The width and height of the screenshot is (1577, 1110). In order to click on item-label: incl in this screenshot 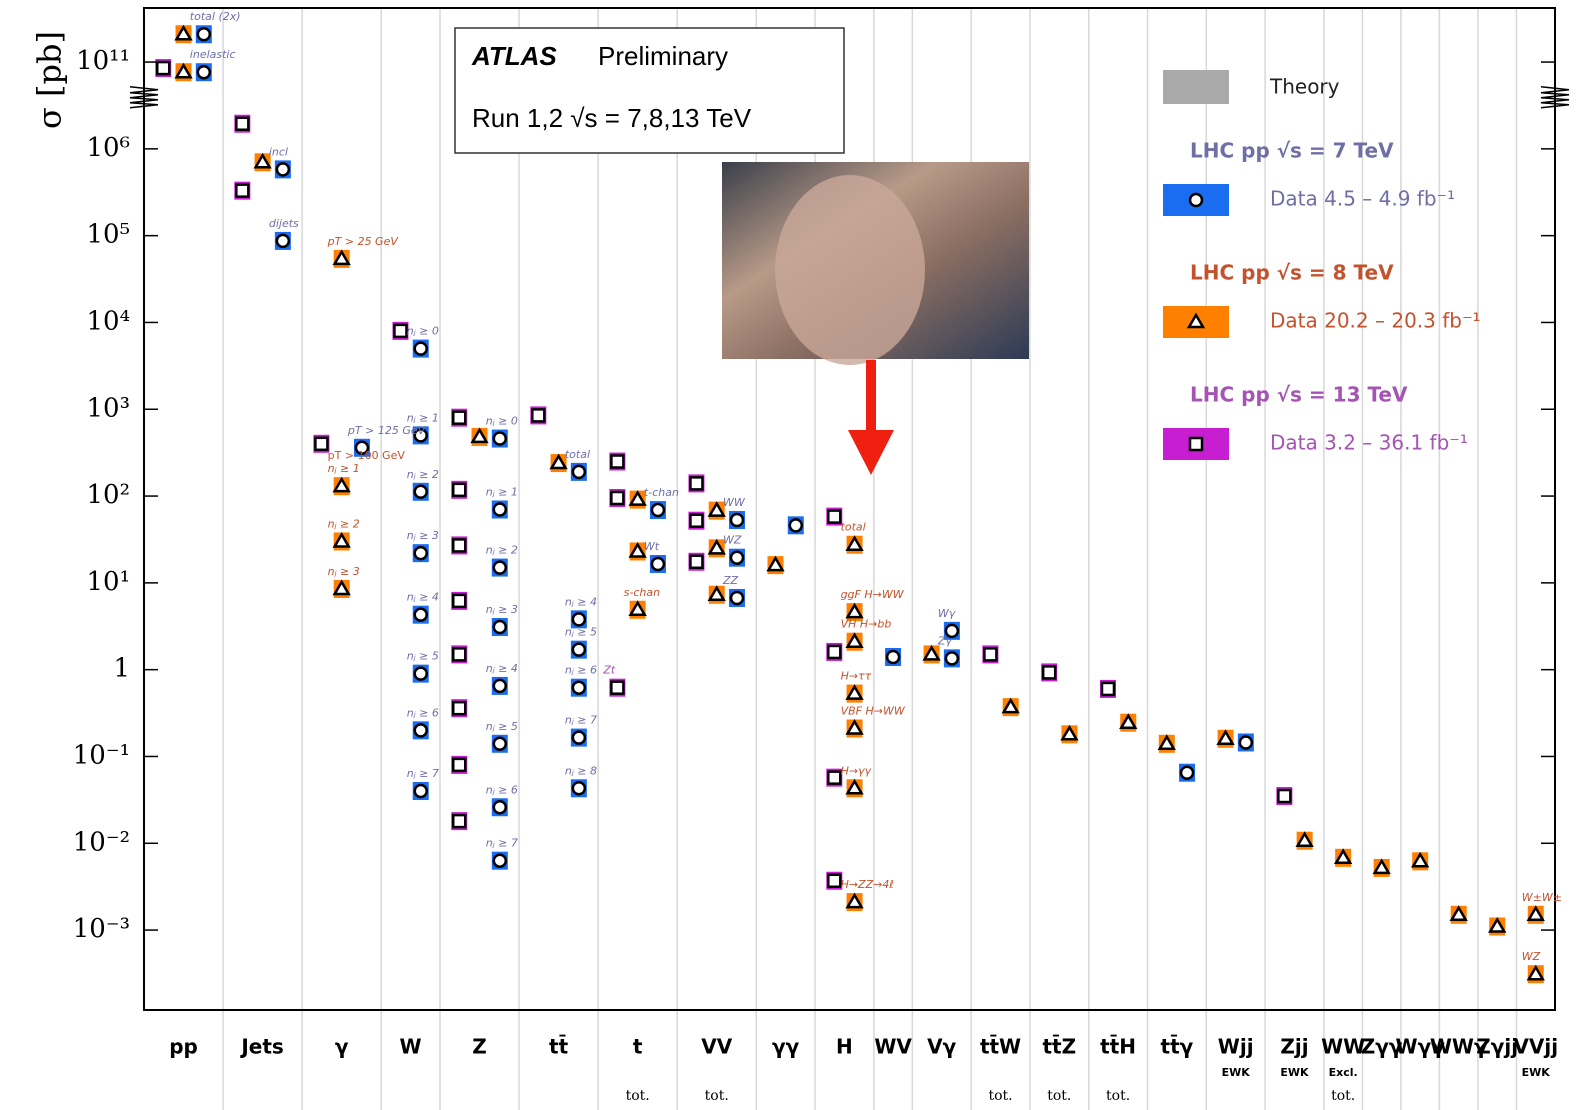, I will do `click(278, 151)`.